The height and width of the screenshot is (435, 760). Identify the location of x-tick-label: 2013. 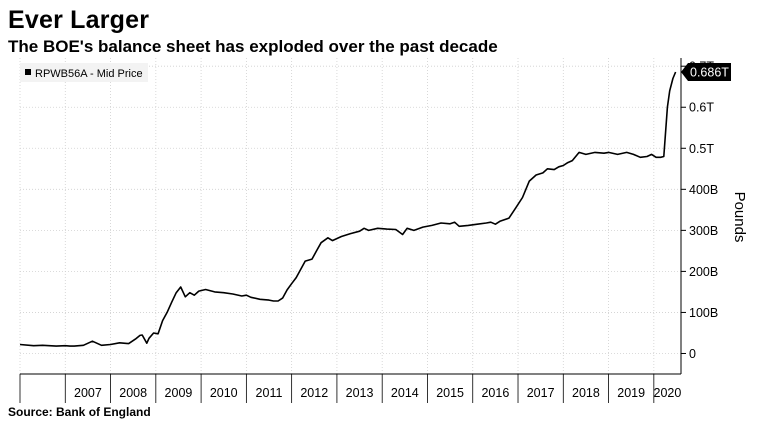
(360, 393).